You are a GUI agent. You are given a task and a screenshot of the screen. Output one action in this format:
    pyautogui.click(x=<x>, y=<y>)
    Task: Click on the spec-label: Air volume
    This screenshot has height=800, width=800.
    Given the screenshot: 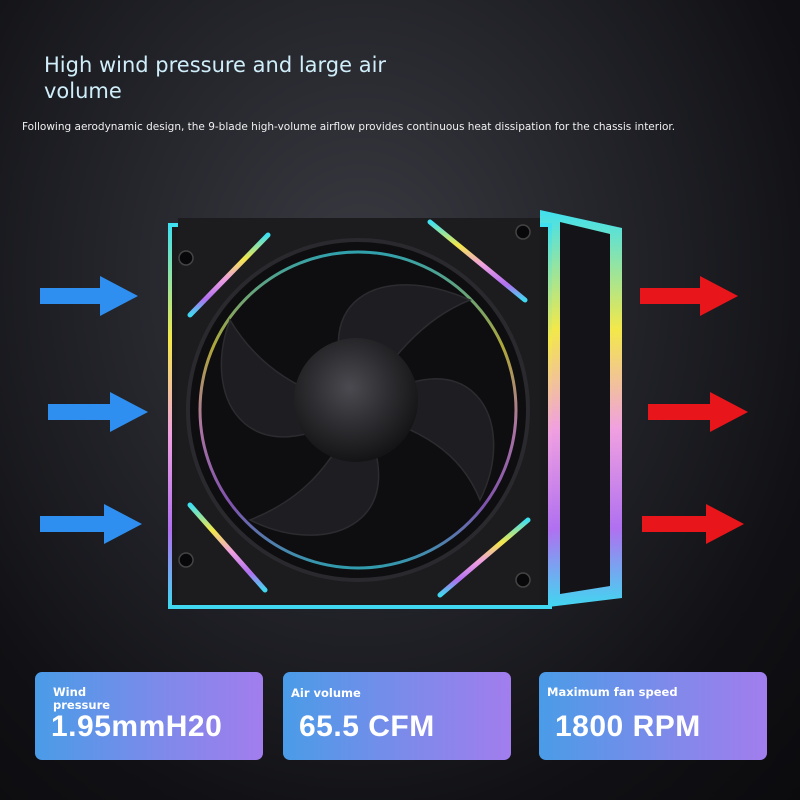 What is the action you would take?
    pyautogui.click(x=326, y=693)
    